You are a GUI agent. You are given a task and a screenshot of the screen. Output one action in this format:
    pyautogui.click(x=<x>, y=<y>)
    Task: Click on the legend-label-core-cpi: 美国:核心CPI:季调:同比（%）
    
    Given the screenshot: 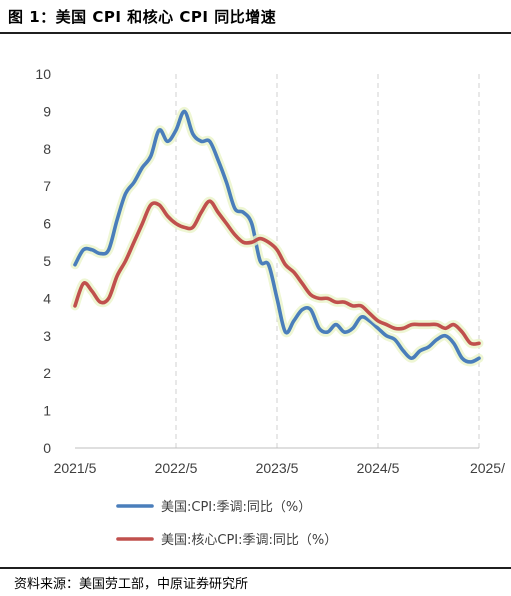 What is the action you would take?
    pyautogui.click(x=249, y=540)
    